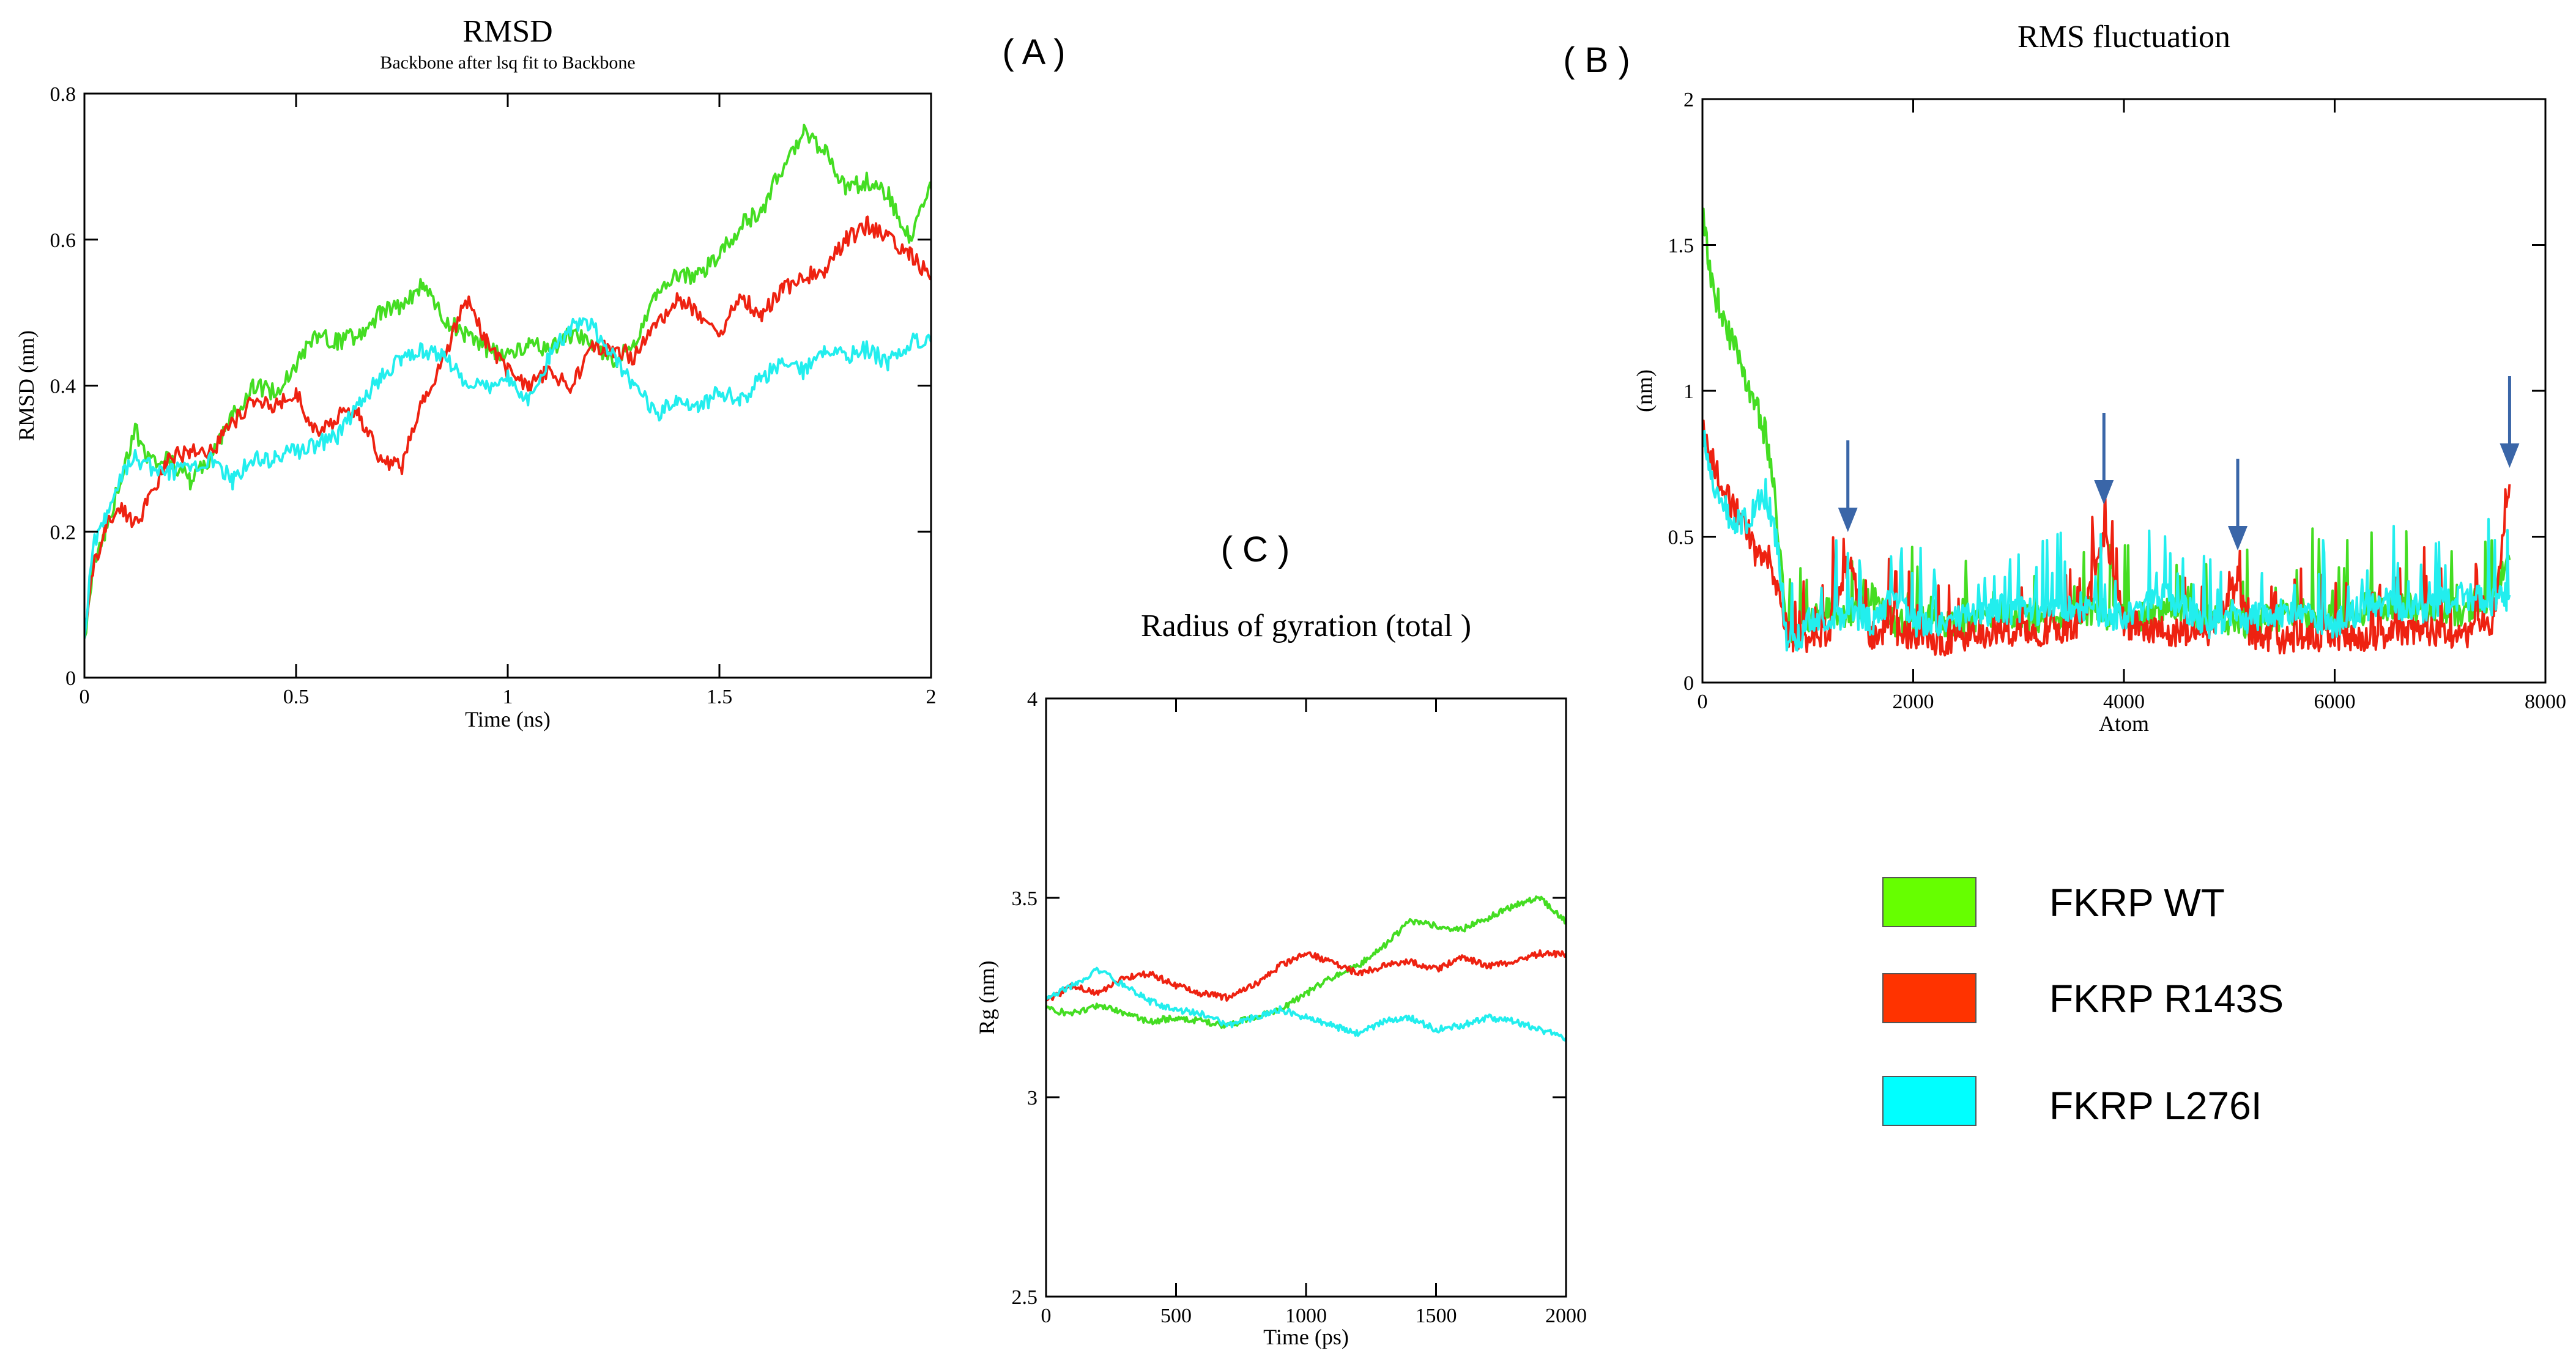 This screenshot has height=1359, width=2576. Describe the element at coordinates (1025, 1297) in the screenshot. I see `rg-ytick-label: 2.5` at that location.